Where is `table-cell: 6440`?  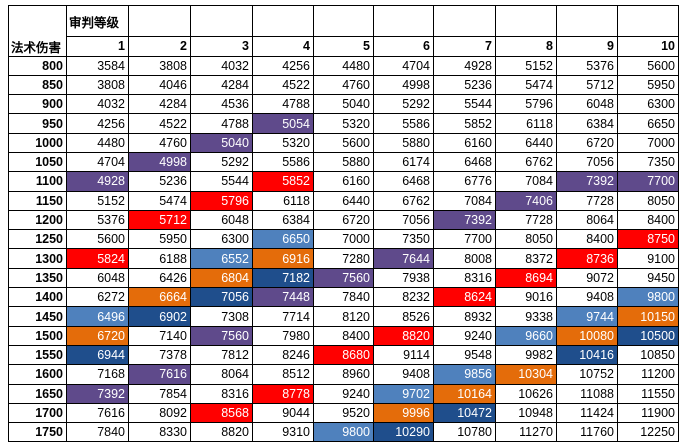
table-cell: 6440 is located at coordinates (343, 200).